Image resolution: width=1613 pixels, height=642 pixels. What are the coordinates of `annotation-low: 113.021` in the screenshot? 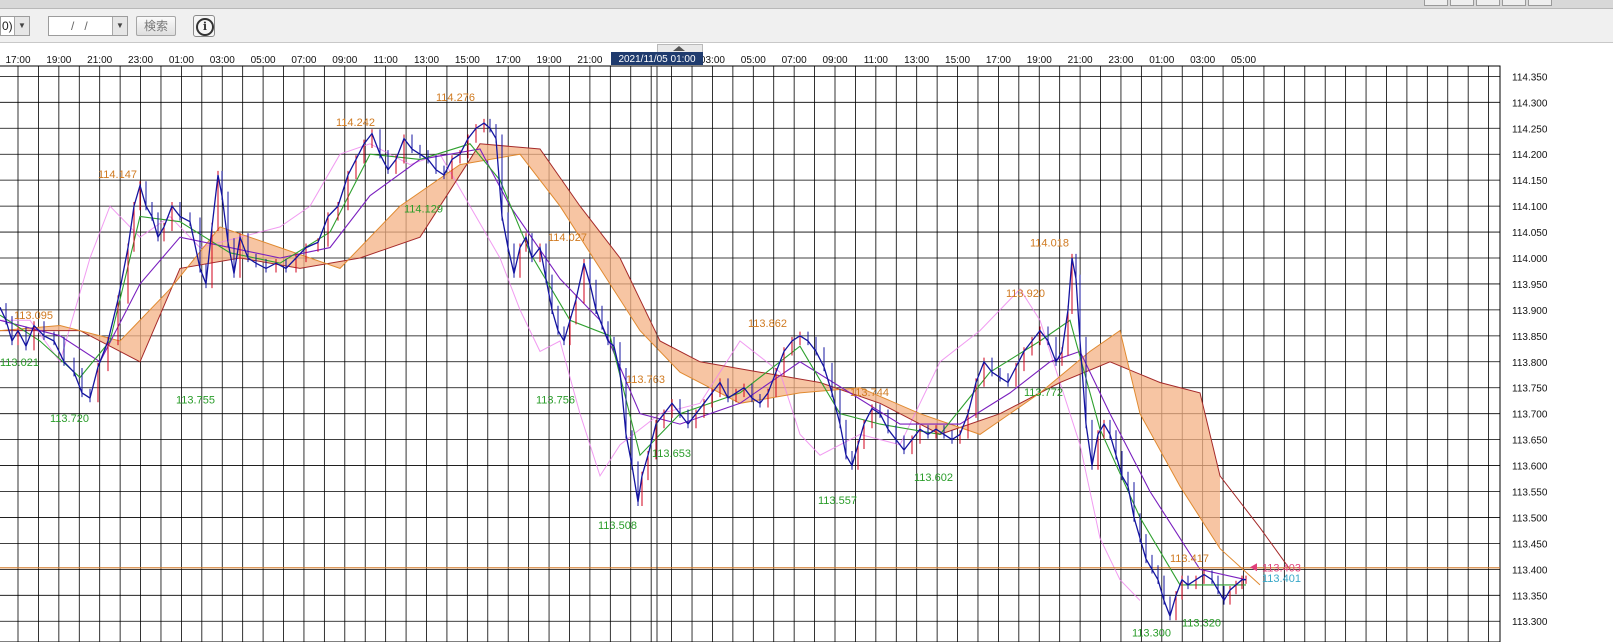 It's located at (19, 363).